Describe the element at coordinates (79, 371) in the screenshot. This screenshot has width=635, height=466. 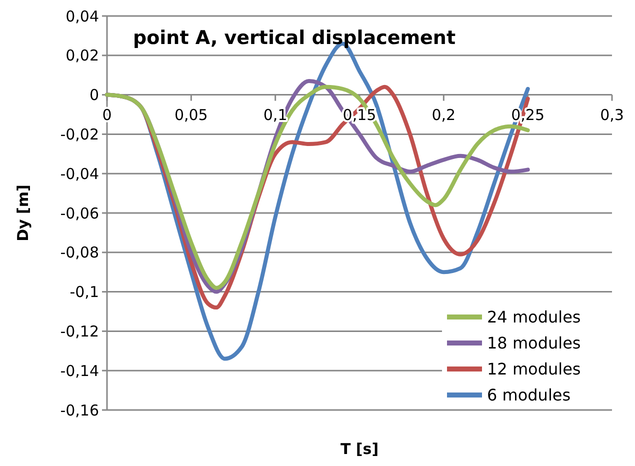
I see `y-tick-label: -0,14` at that location.